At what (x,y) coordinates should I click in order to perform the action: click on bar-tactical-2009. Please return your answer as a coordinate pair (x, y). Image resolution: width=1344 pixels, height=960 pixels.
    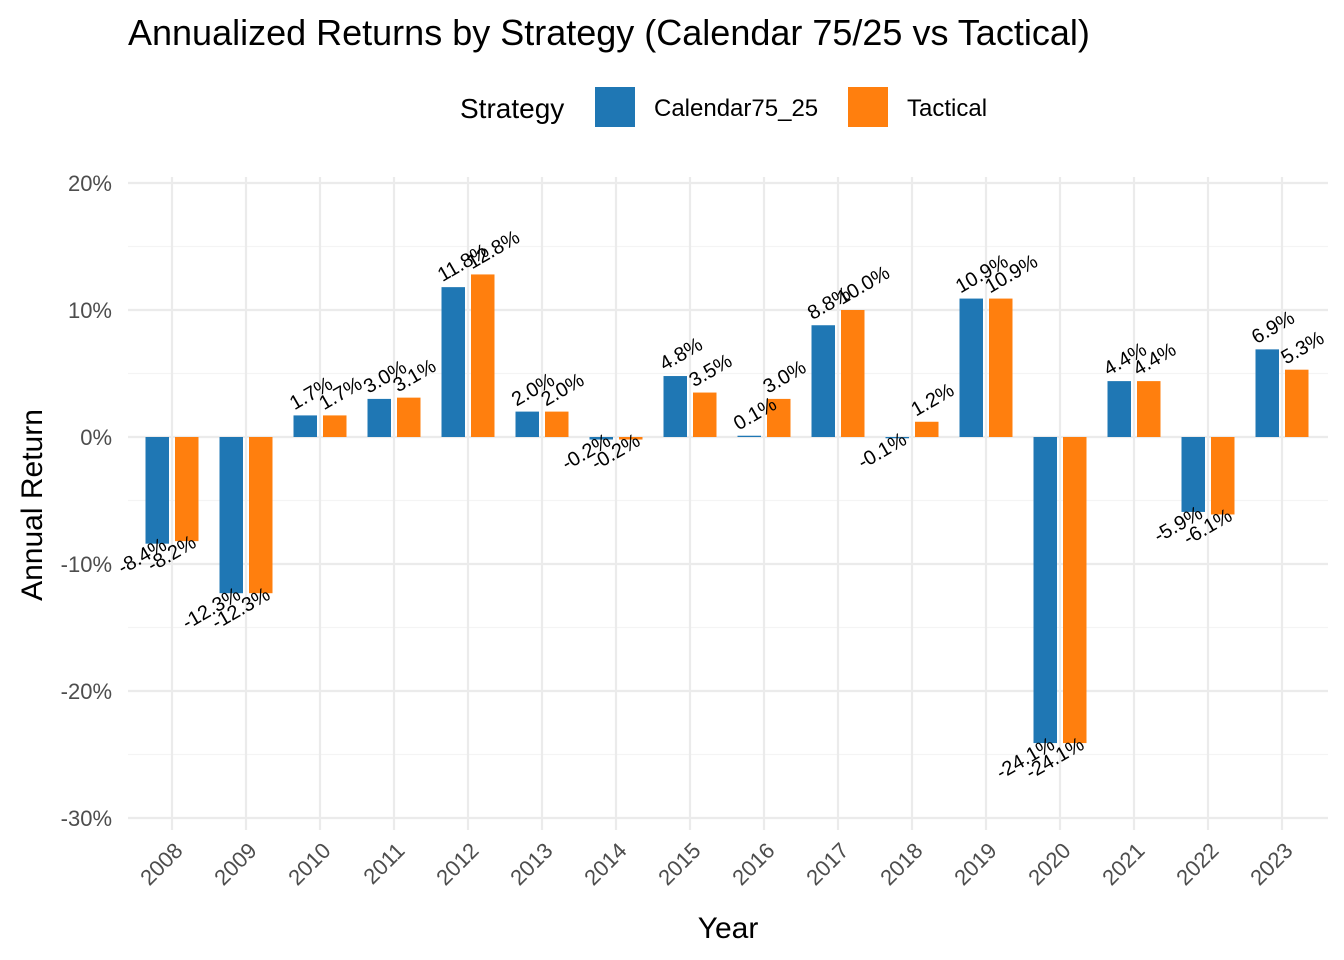
    Looking at the image, I should click on (261, 515).